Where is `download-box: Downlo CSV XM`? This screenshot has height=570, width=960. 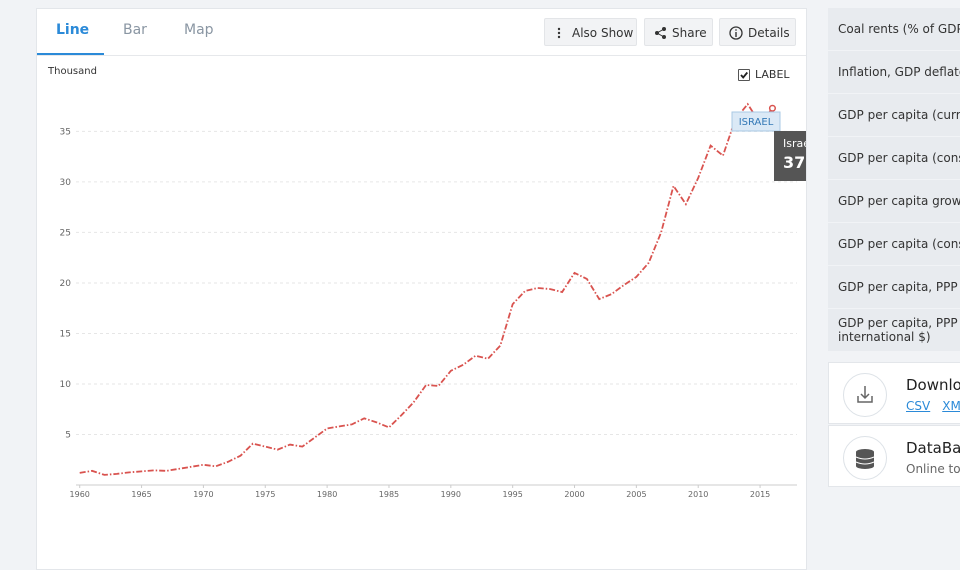
download-box: Downlo CSV XM is located at coordinates (894, 393).